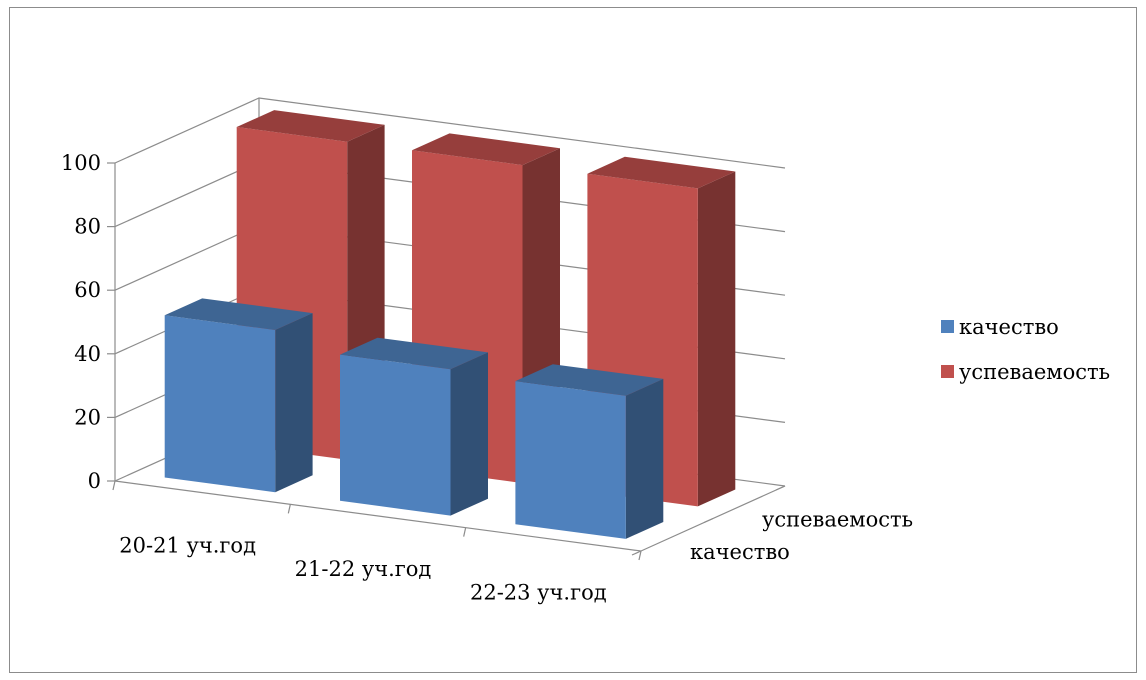 The image size is (1146, 680). Describe the element at coordinates (1009, 327) in the screenshot. I see `legend-label: качество` at that location.